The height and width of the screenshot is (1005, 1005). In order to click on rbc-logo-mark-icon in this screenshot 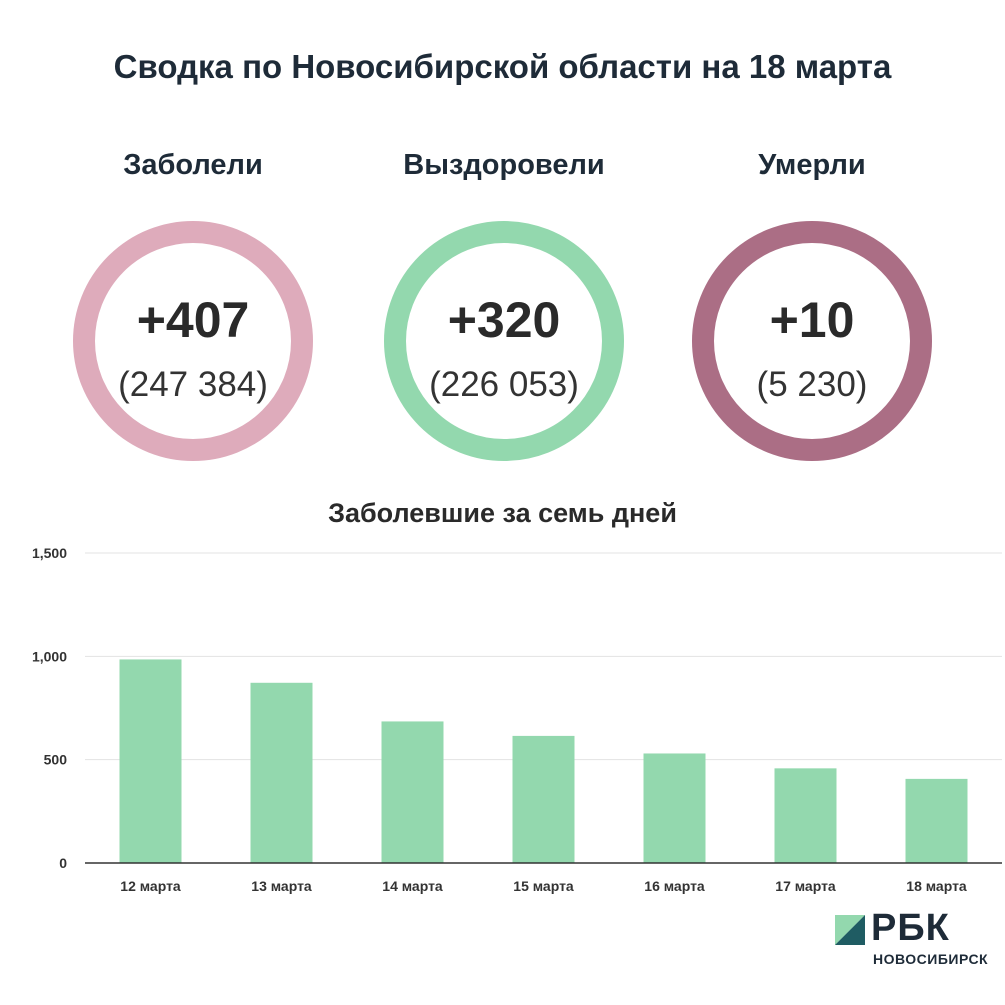, I will do `click(850, 930)`.